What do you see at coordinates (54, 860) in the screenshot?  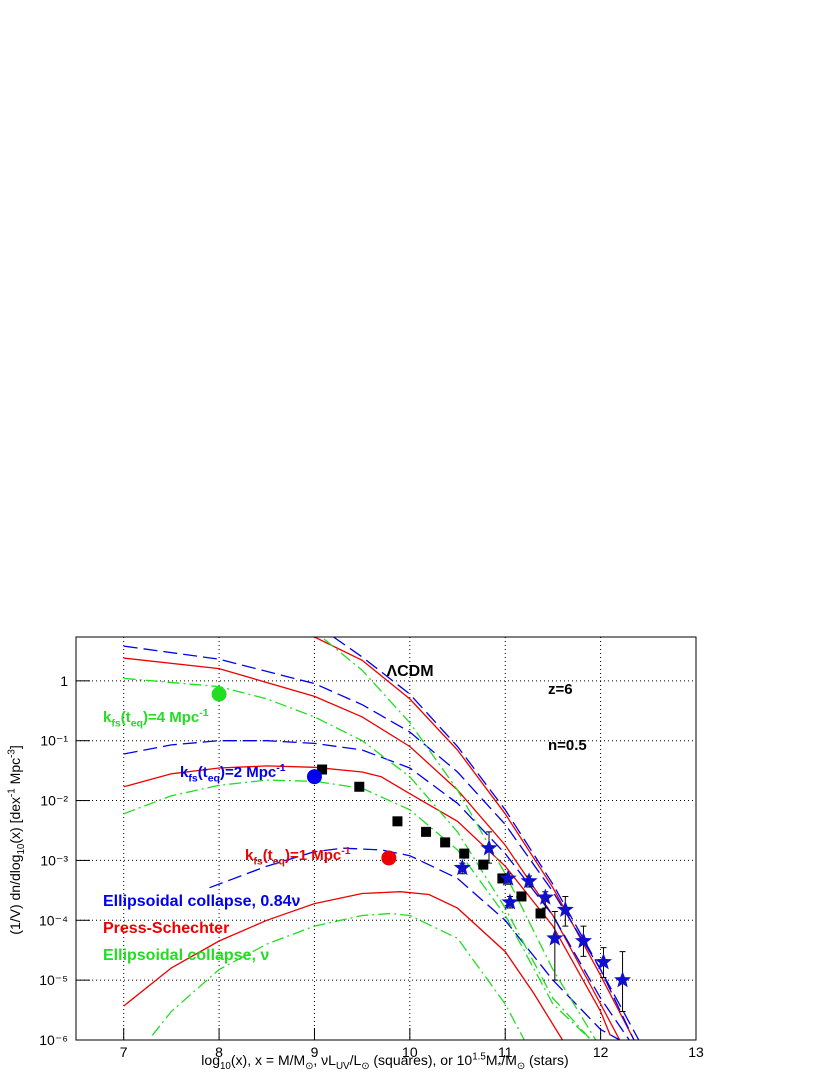 I see `y-tick-label: 10⁻³` at bounding box center [54, 860].